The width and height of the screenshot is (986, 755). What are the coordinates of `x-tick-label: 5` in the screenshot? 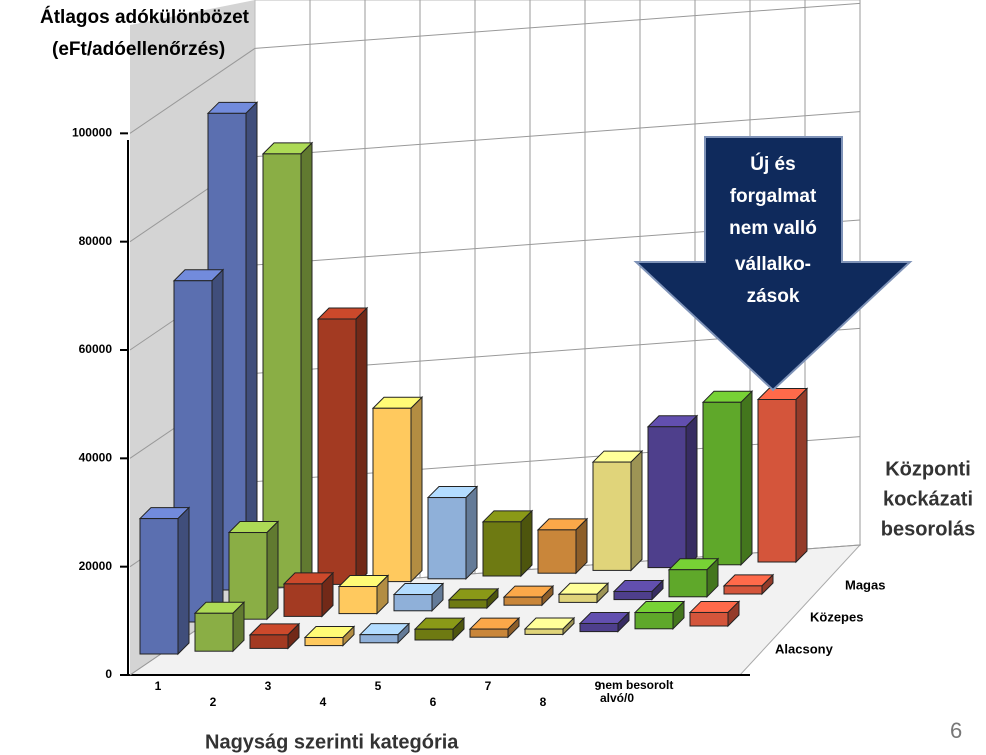 It's located at (378, 686).